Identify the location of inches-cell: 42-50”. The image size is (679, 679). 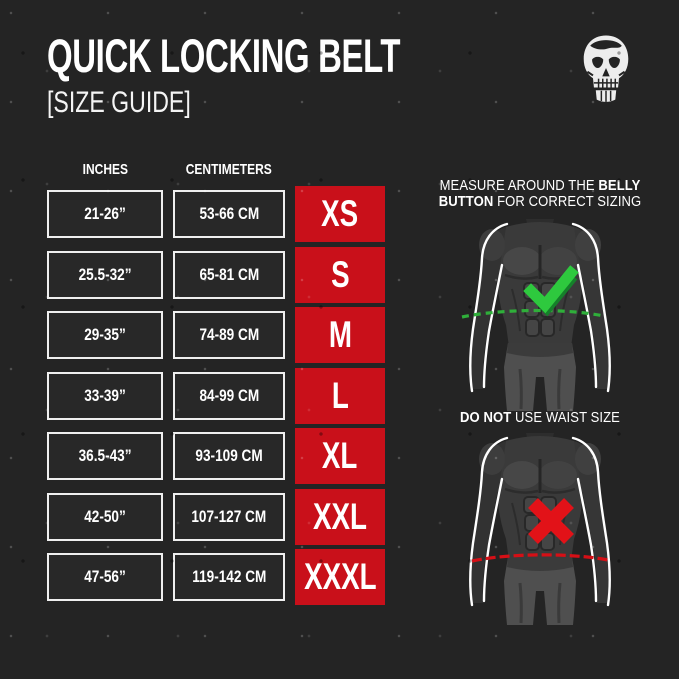
(105, 516).